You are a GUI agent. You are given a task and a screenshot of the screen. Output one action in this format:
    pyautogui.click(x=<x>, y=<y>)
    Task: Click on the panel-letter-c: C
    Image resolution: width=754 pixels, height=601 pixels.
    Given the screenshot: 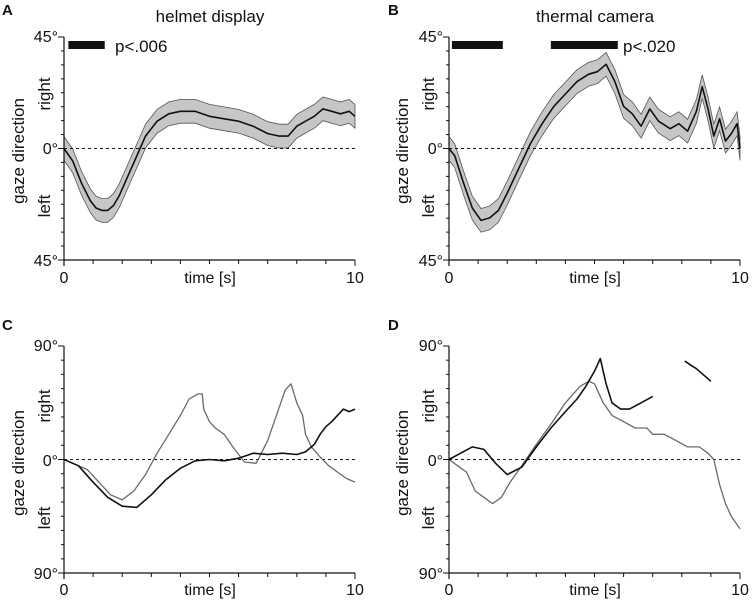 What is the action you would take?
    pyautogui.click(x=7, y=325)
    